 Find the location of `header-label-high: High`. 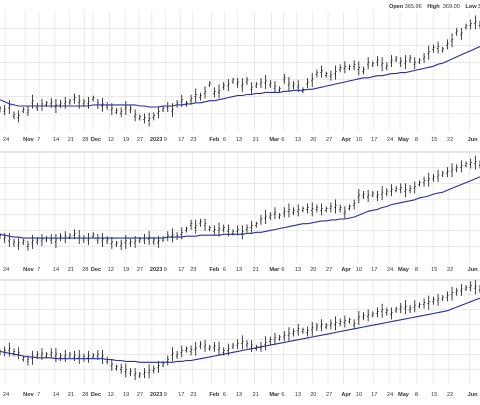

header-label-high: High is located at coordinates (433, 7).